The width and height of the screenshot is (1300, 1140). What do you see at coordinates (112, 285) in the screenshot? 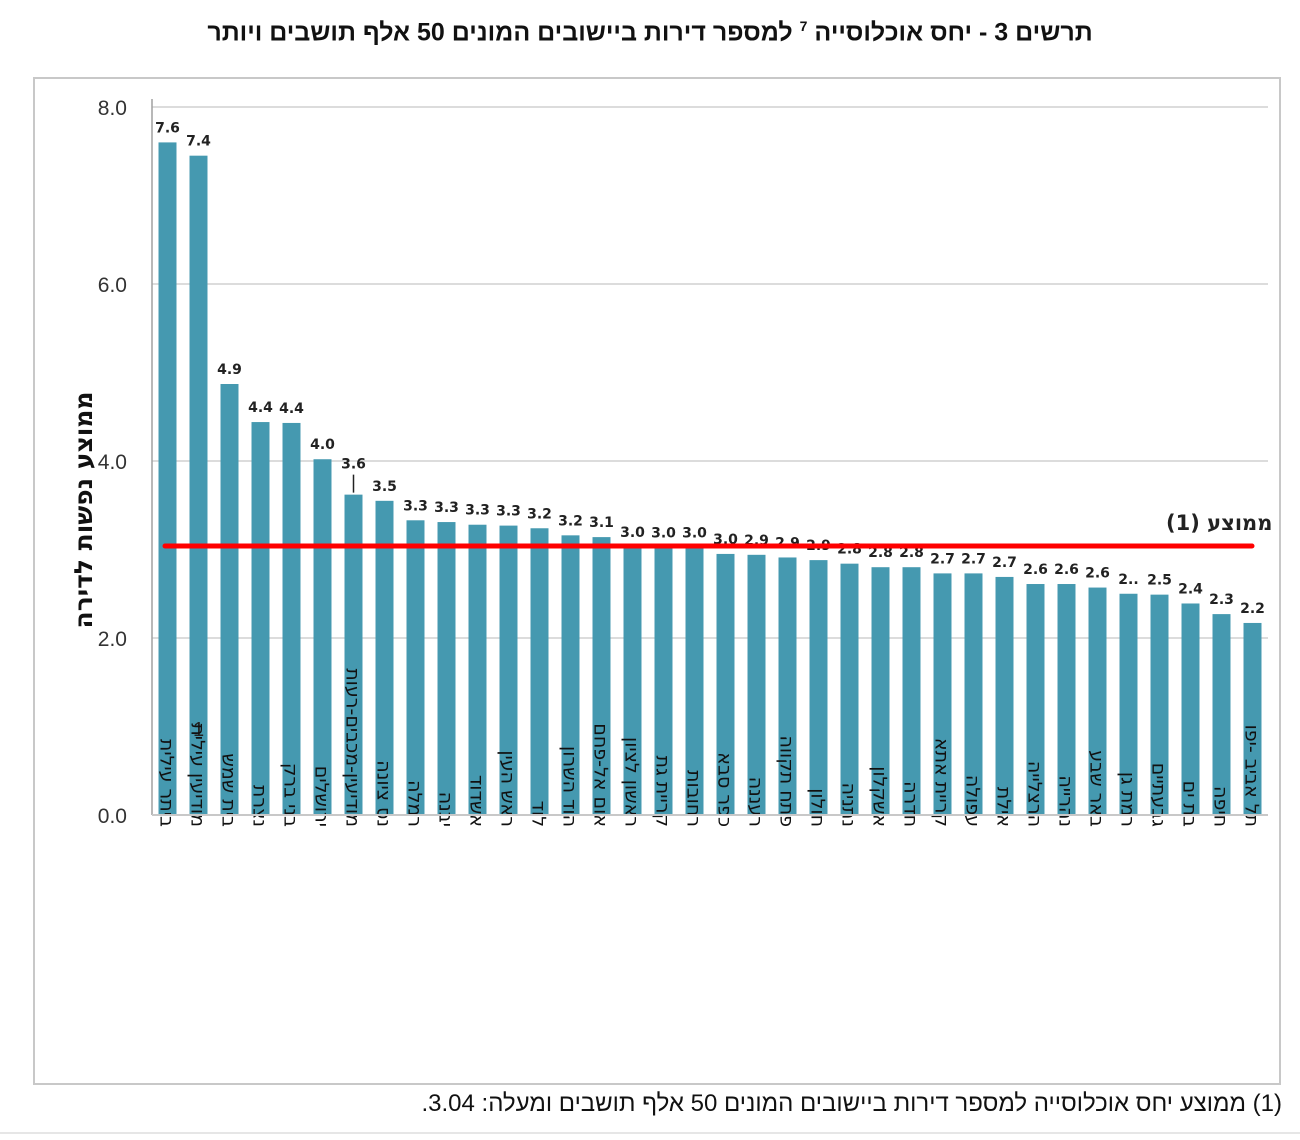
I see `y-tick-label: 6.0` at bounding box center [112, 285].